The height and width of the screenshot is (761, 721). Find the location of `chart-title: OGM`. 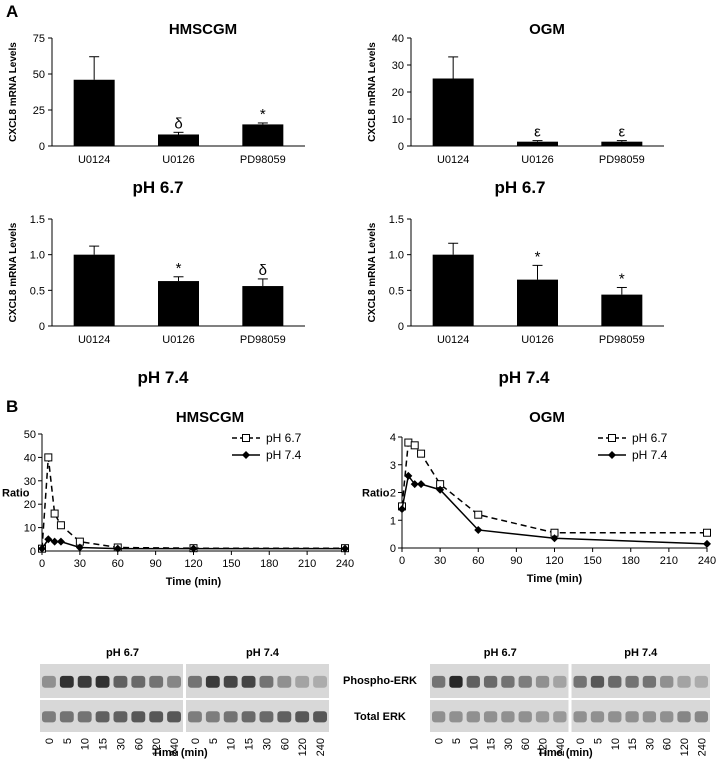

chart-title: OGM is located at coordinates (547, 417).